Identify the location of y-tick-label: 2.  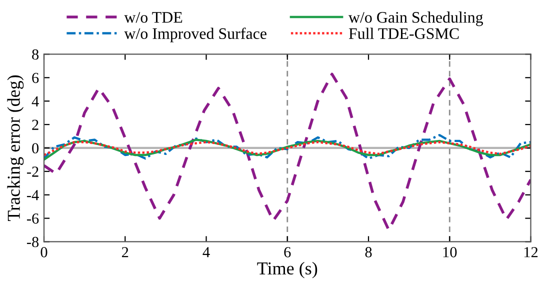
(35, 125).